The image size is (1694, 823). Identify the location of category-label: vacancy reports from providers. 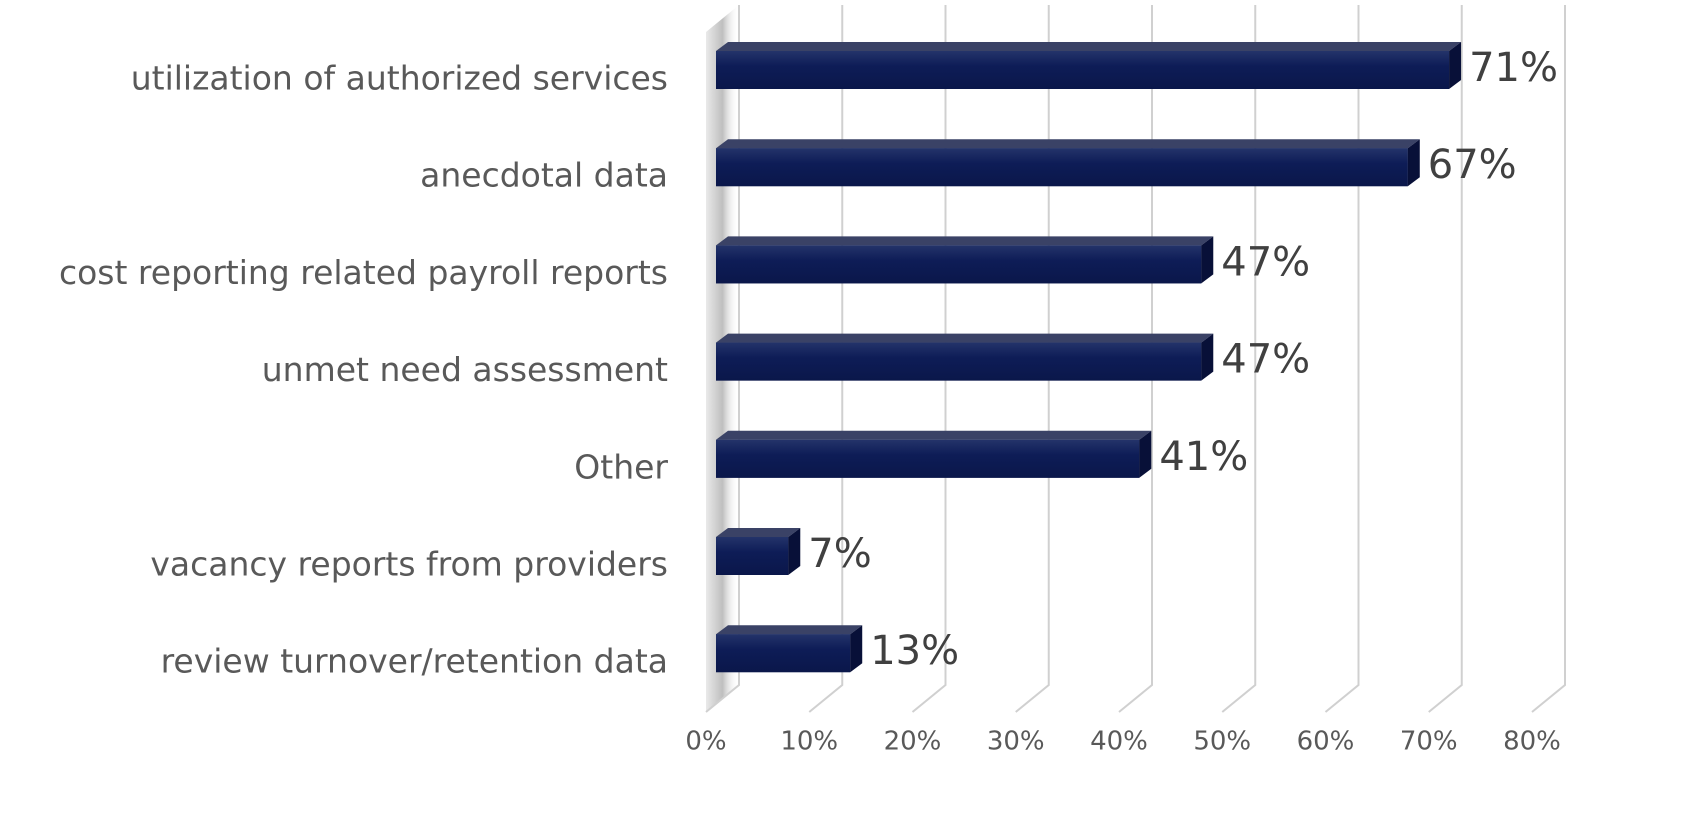
(409, 564).